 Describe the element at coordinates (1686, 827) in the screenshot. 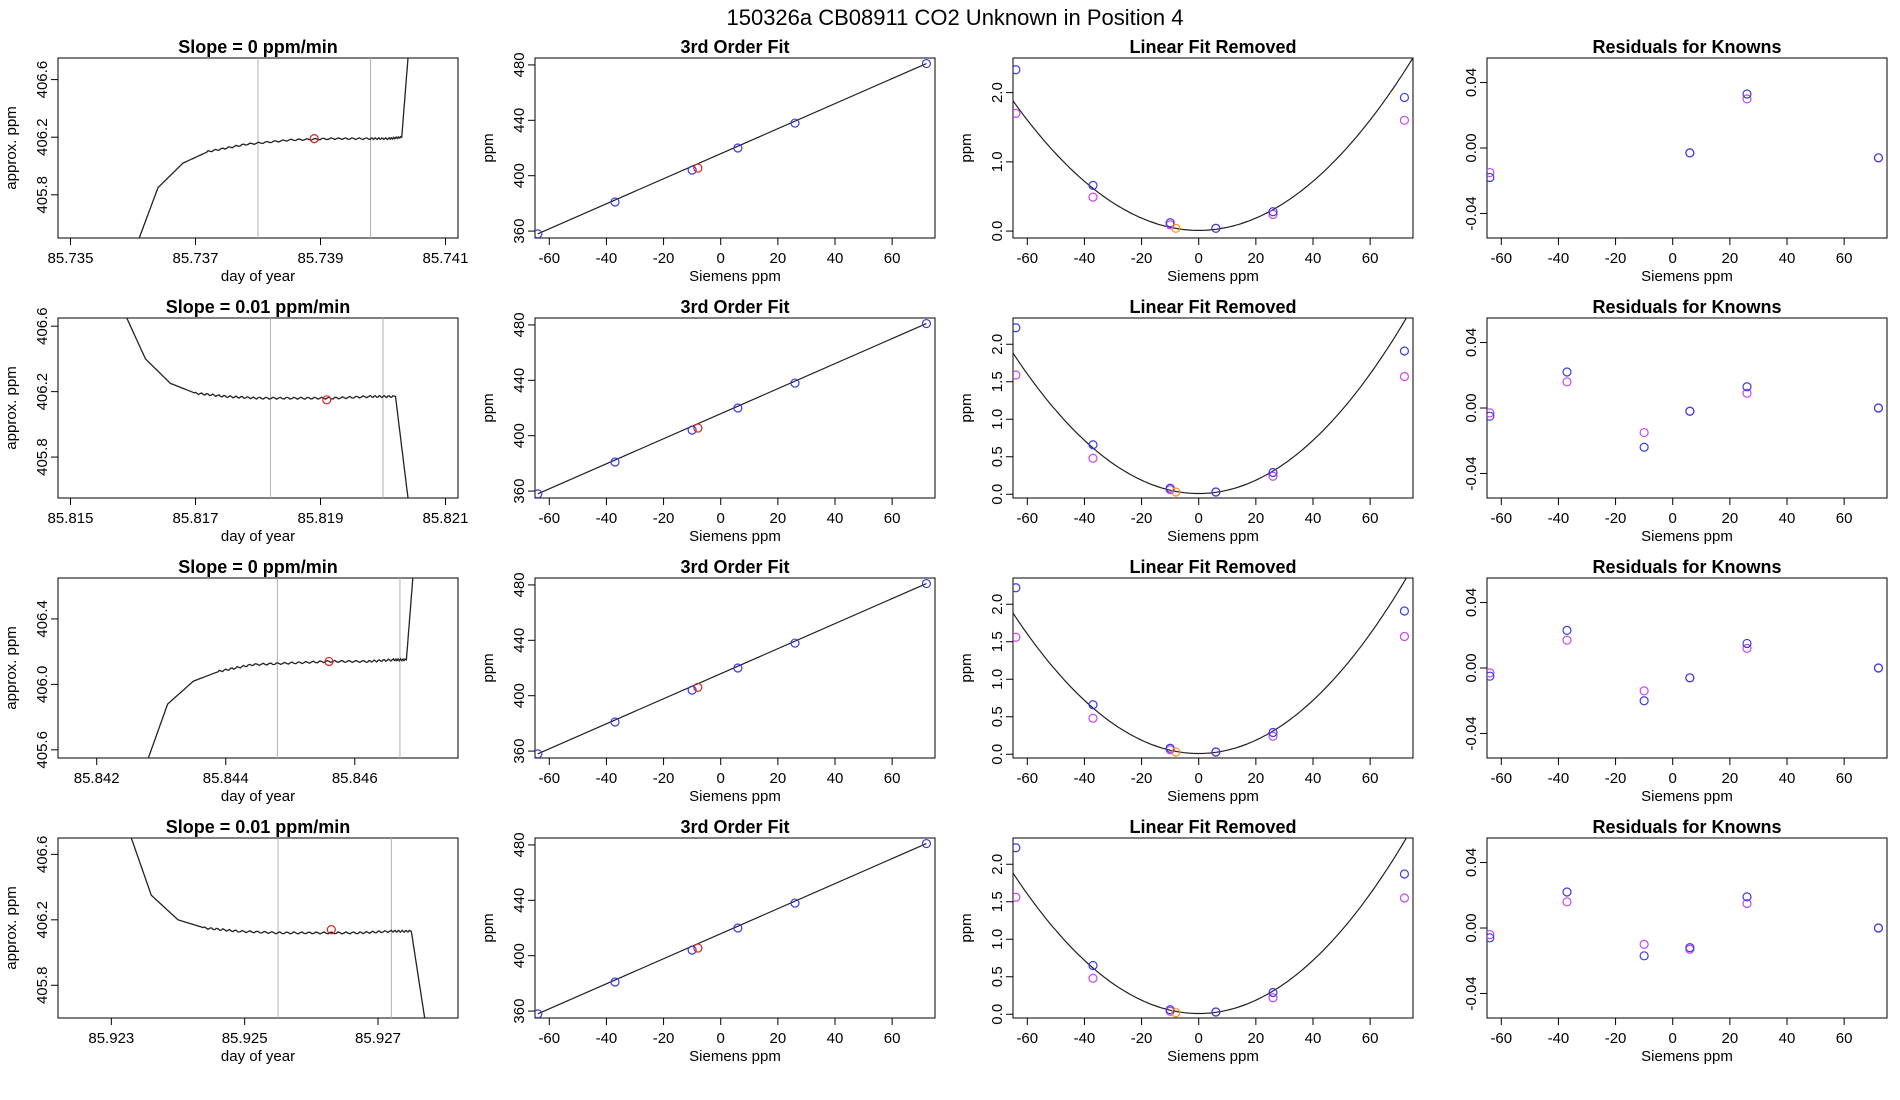

I see `panel-title: Residuals for Knowns` at that location.